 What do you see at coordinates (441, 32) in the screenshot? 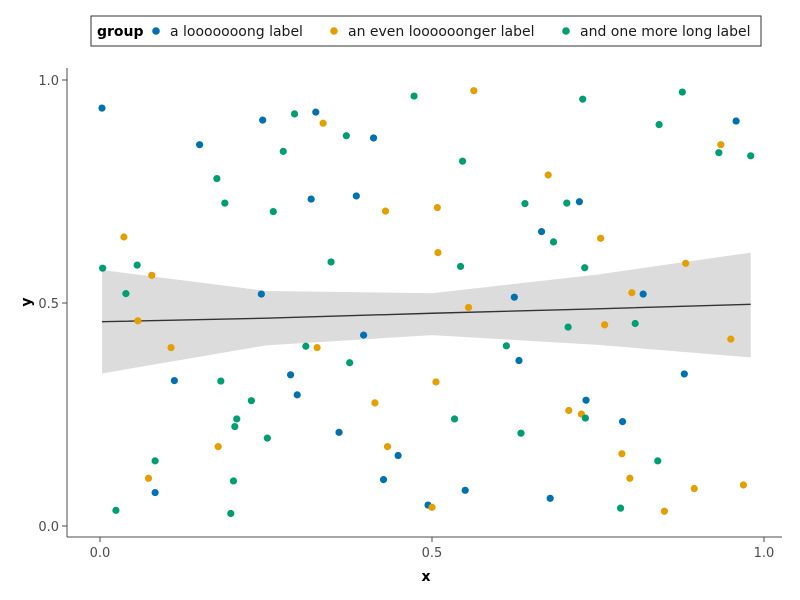
I see `legend-label-series-2: an even loooooonger label` at bounding box center [441, 32].